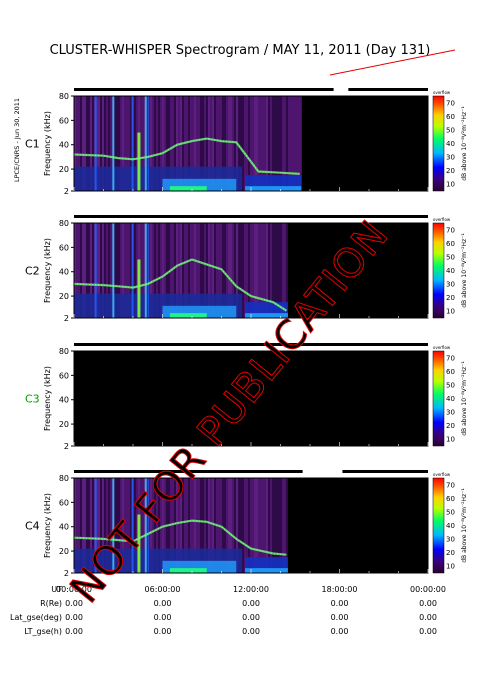  Describe the element at coordinates (32, 271) in the screenshot. I see `spacecraft-label: C2` at that location.